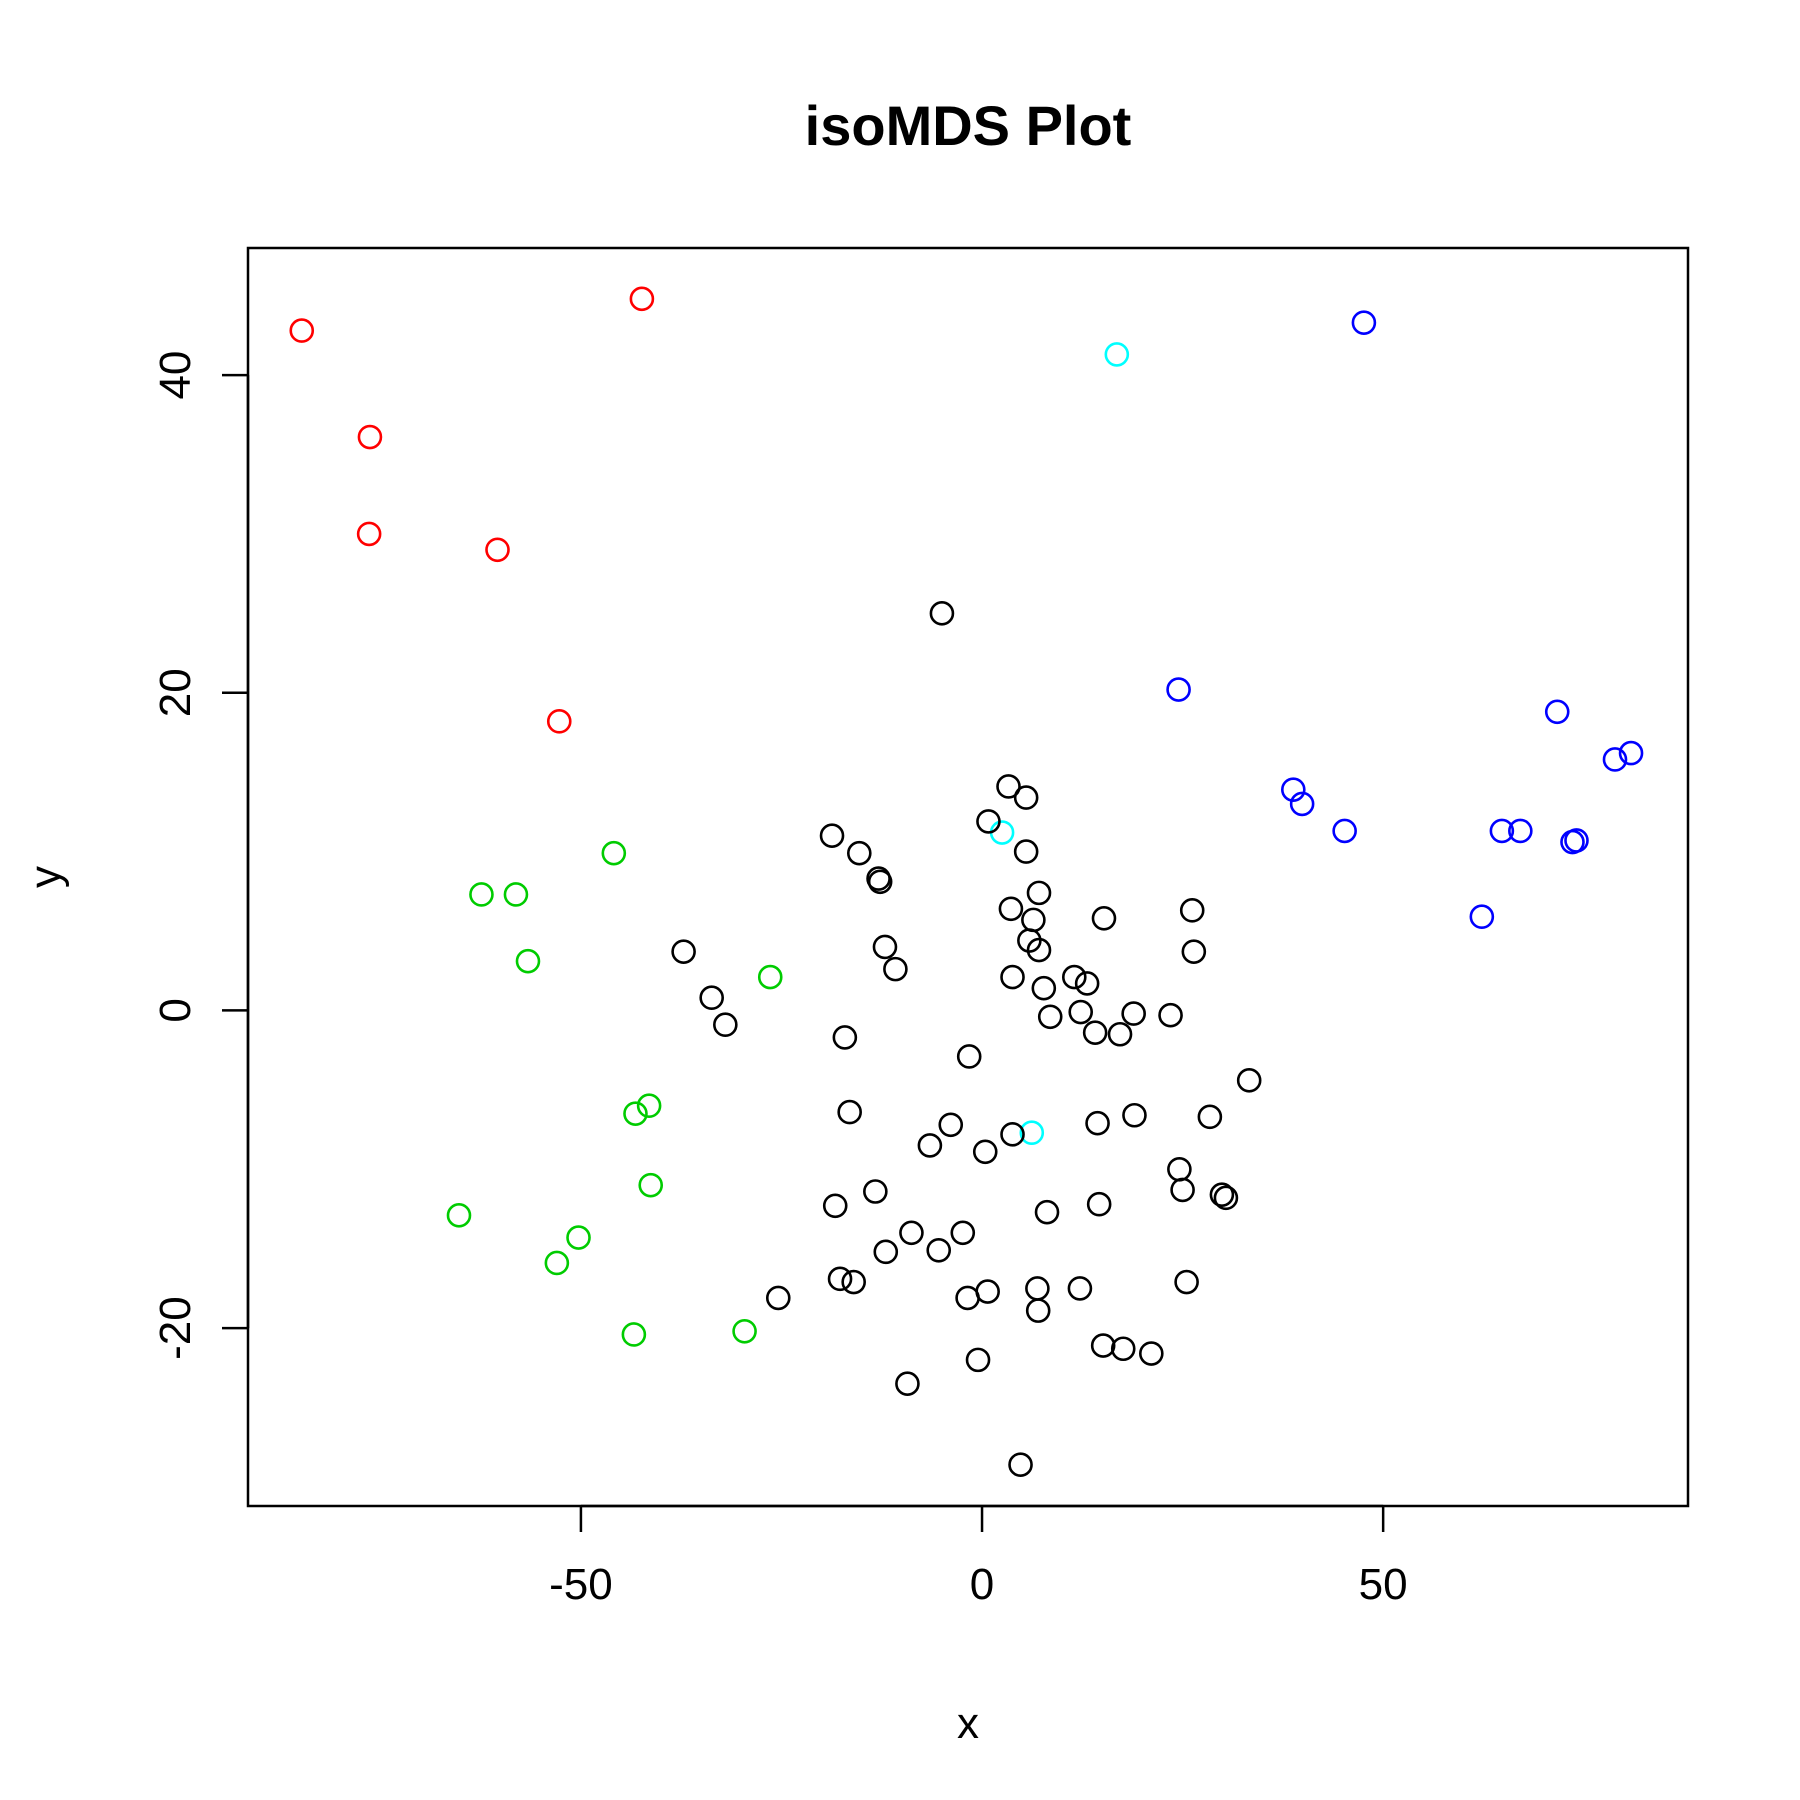  Describe the element at coordinates (45, 877) in the screenshot. I see `y-axis-label: y` at that location.